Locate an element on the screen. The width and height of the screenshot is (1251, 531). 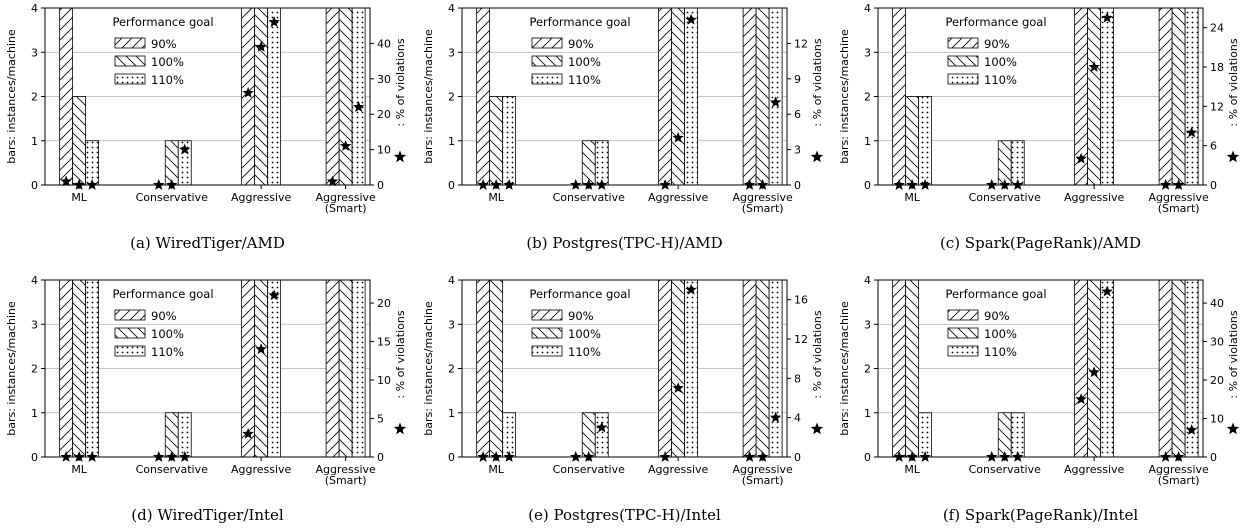
legend-title: Performance goal is located at coordinates (162, 294).